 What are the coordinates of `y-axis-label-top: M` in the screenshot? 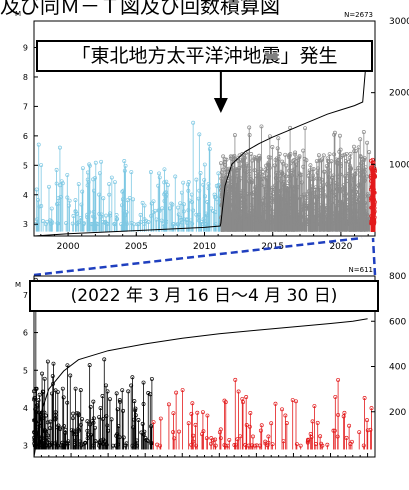 It's located at (18, 14).